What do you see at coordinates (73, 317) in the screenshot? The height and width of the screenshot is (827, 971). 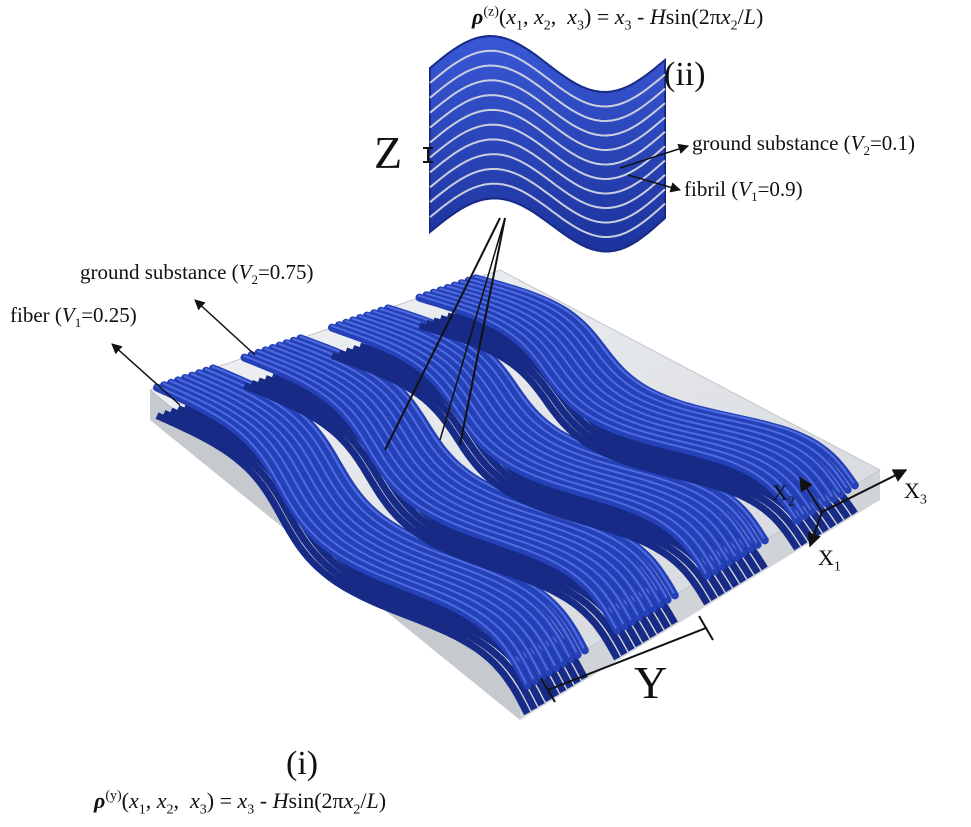 I see `label-fiber: fiber (V1=0.25)` at bounding box center [73, 317].